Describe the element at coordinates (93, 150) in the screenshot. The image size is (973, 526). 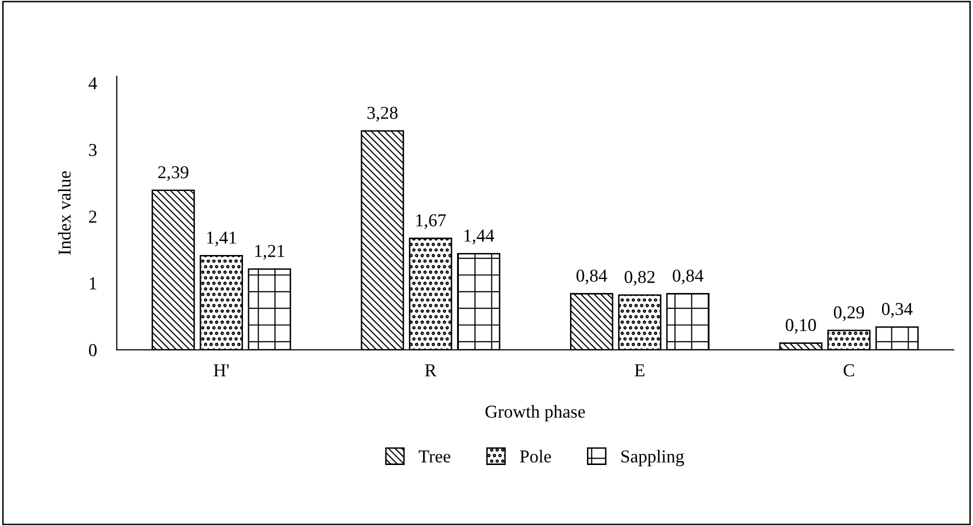
I see `y-tick-label: 3` at that location.